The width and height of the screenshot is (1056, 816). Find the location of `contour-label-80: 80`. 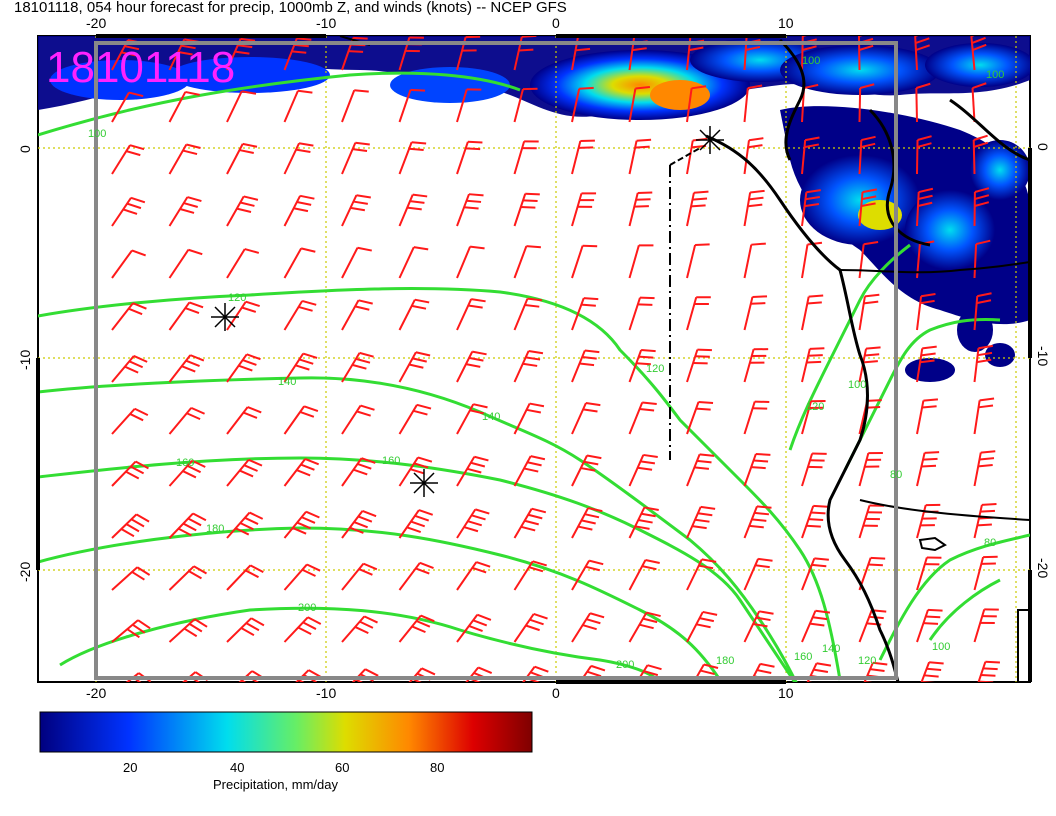

contour-label-80: 80 is located at coordinates (896, 475).